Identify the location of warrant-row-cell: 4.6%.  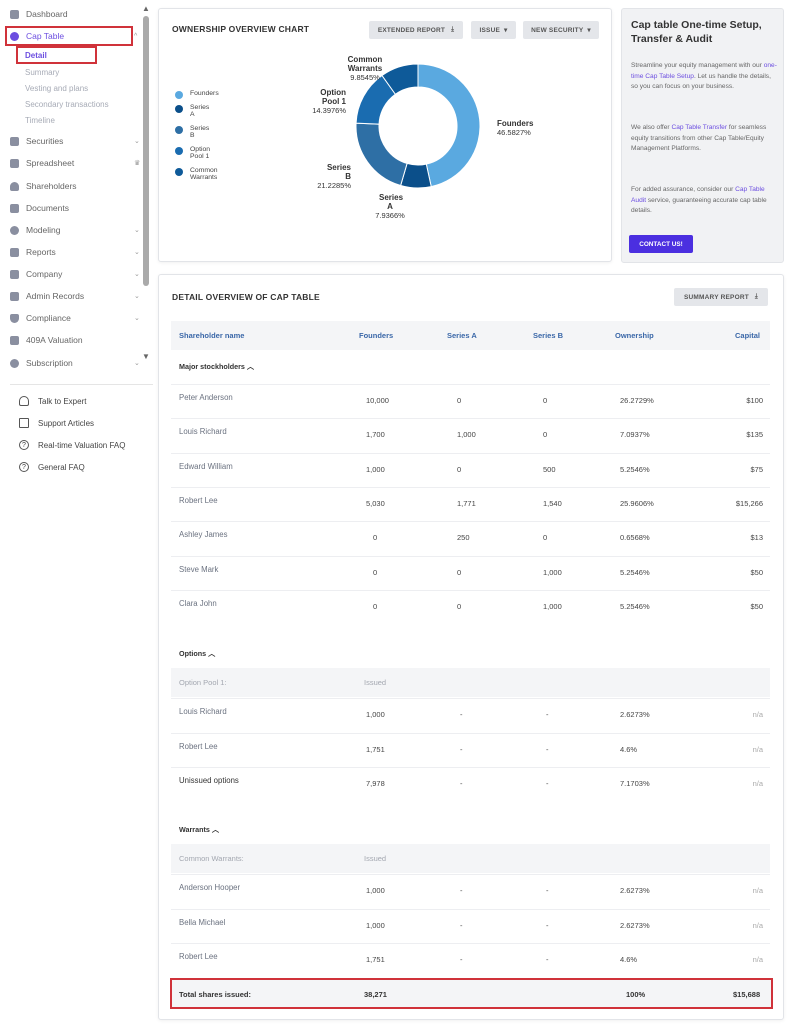
(629, 959).